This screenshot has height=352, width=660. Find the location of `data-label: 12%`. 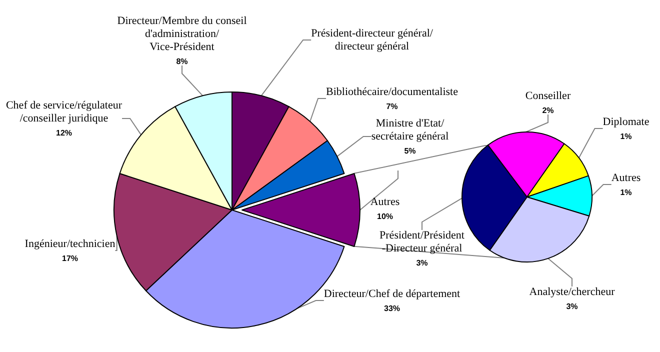

data-label: 12% is located at coordinates (64, 133).